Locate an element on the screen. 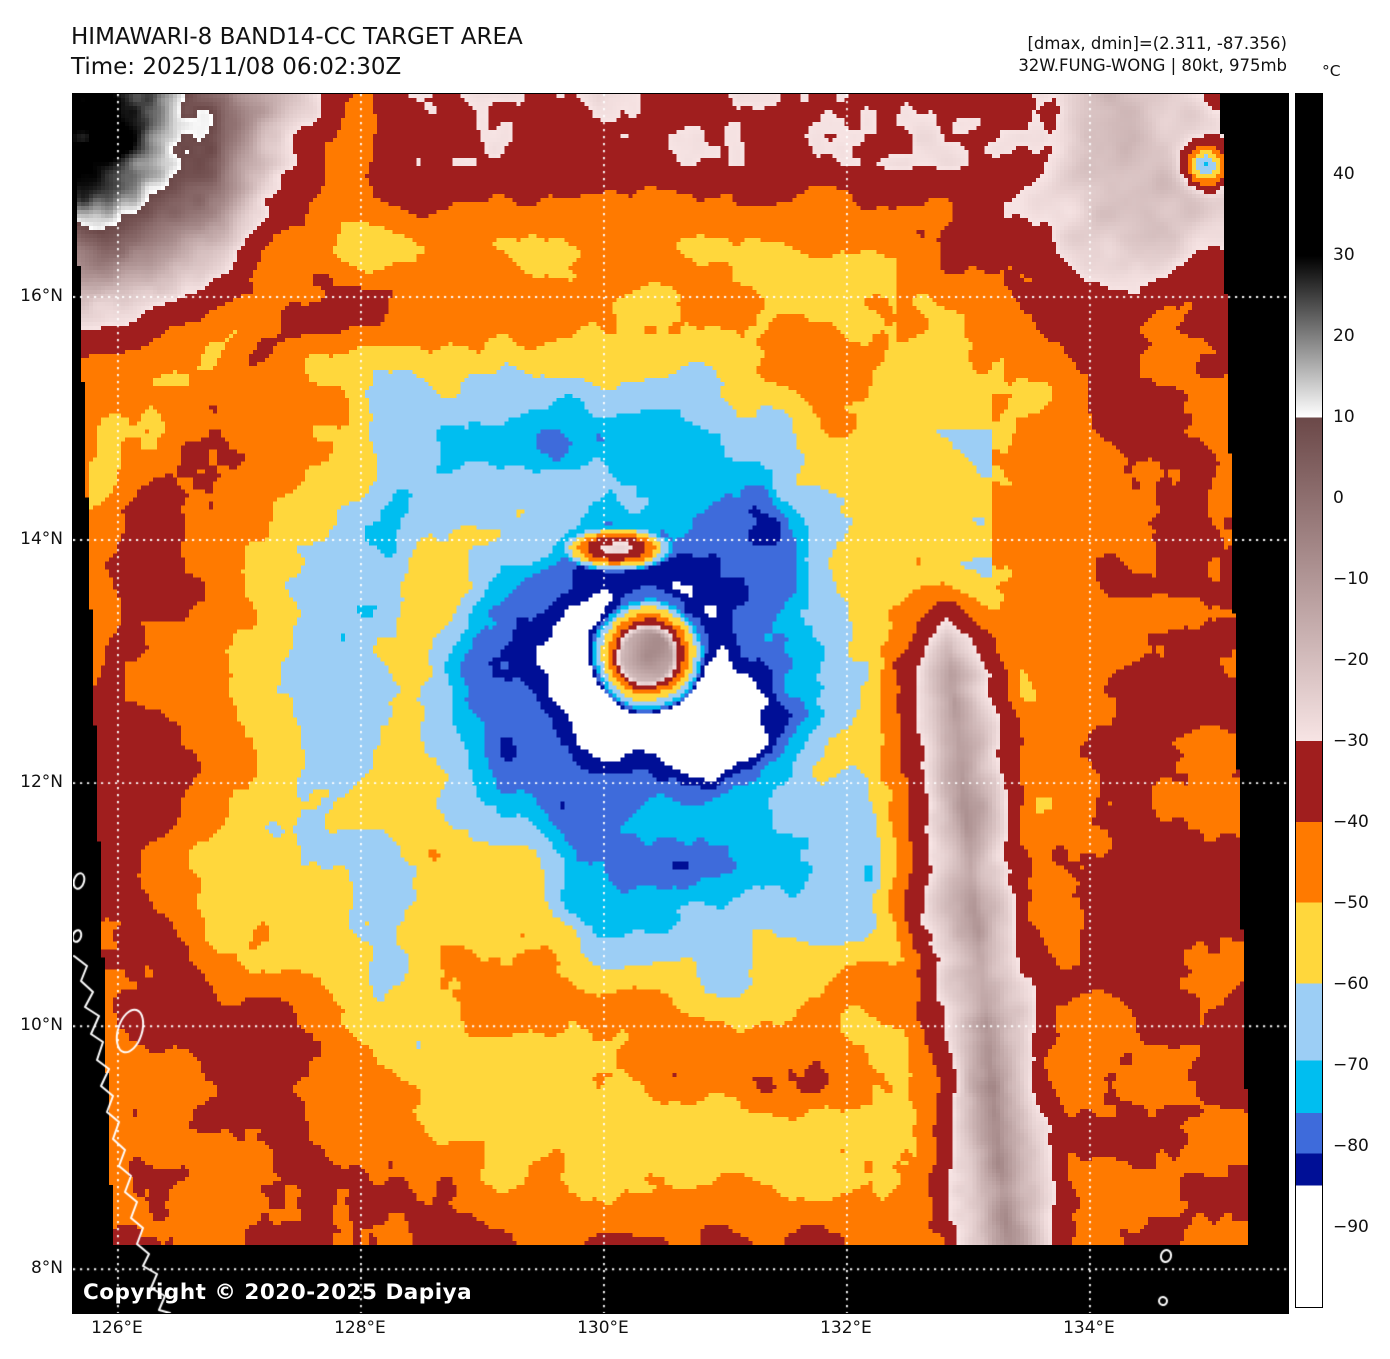 The height and width of the screenshot is (1359, 1390). y-tick-label: 10°N is located at coordinates (41, 1025).